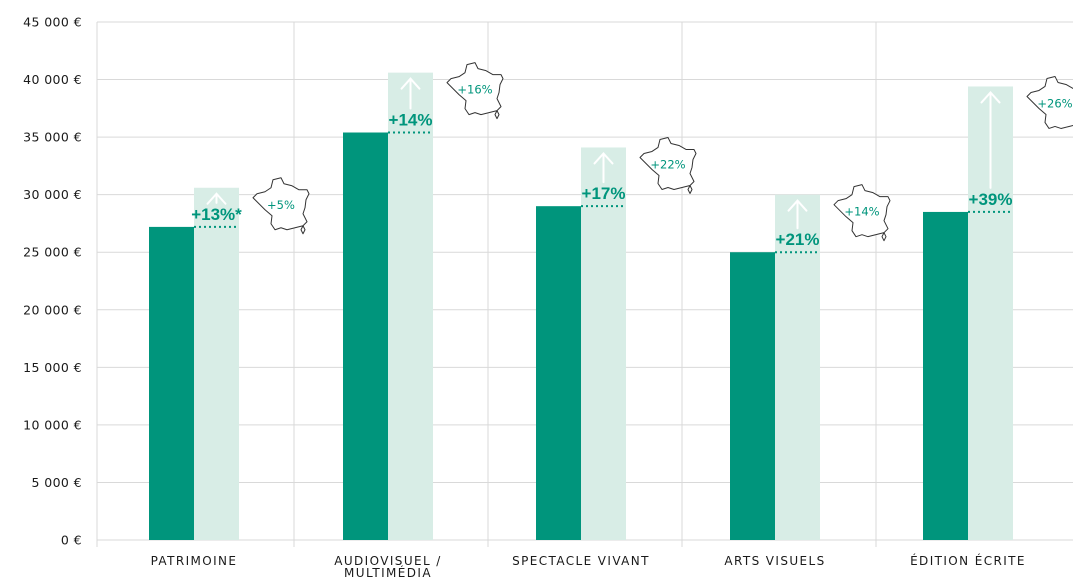 This screenshot has width=1073, height=583. Describe the element at coordinates (52, 79) in the screenshot. I see `y-tick-label: 40 000 €` at that location.